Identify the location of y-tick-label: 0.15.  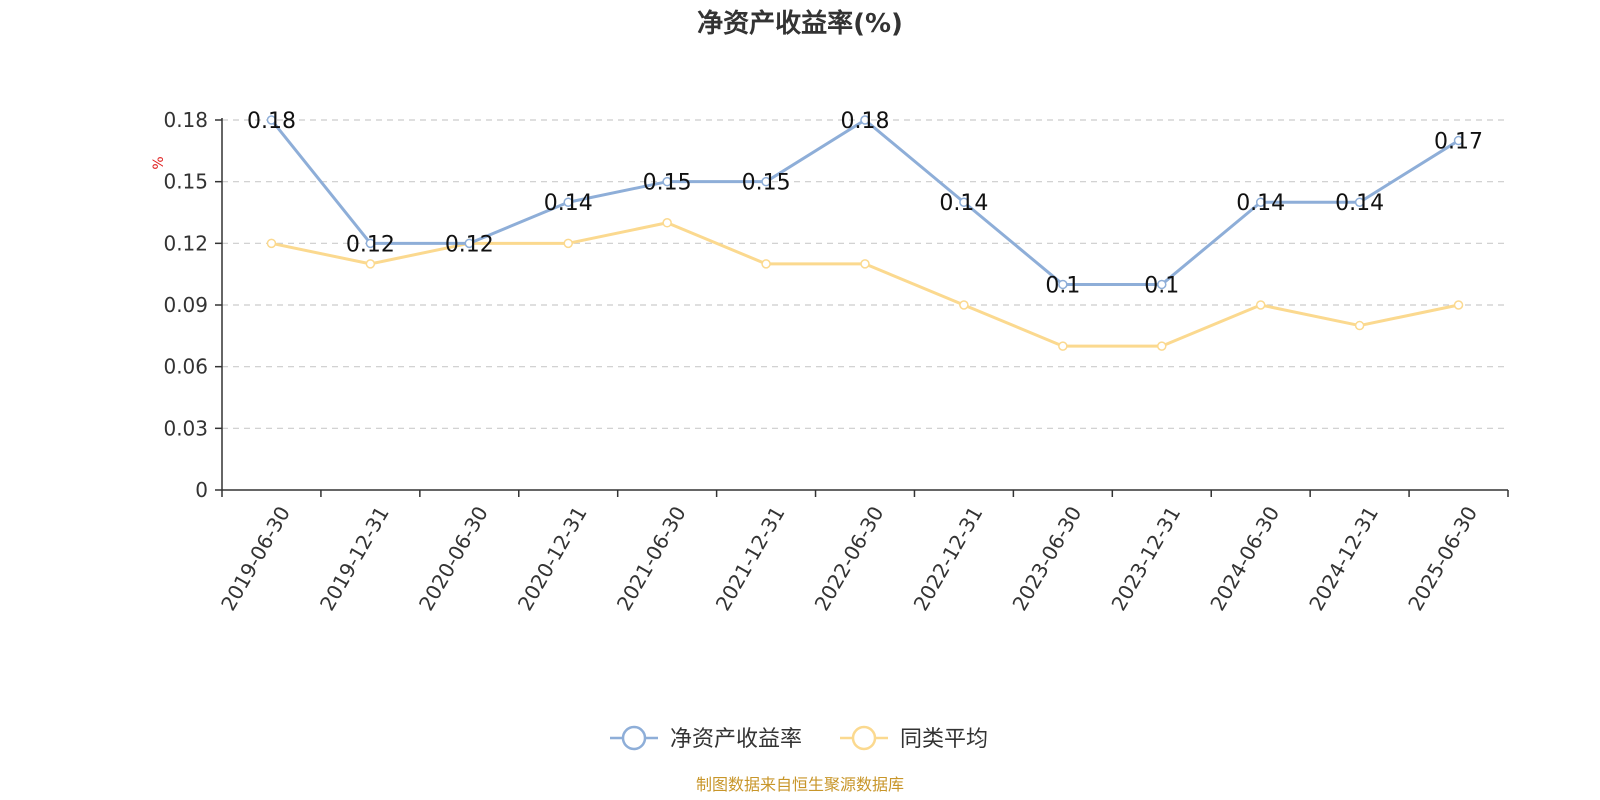
(185, 182).